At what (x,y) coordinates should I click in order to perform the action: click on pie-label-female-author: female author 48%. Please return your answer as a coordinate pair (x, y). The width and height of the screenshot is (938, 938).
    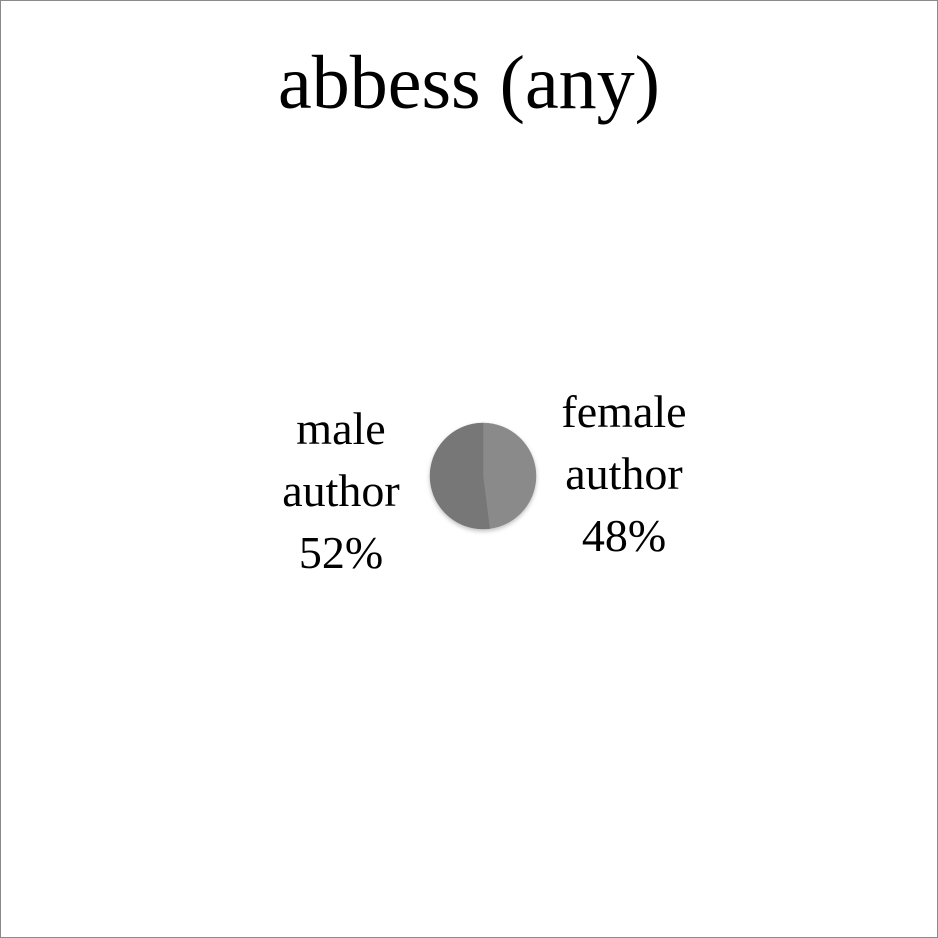
    Looking at the image, I should click on (624, 474).